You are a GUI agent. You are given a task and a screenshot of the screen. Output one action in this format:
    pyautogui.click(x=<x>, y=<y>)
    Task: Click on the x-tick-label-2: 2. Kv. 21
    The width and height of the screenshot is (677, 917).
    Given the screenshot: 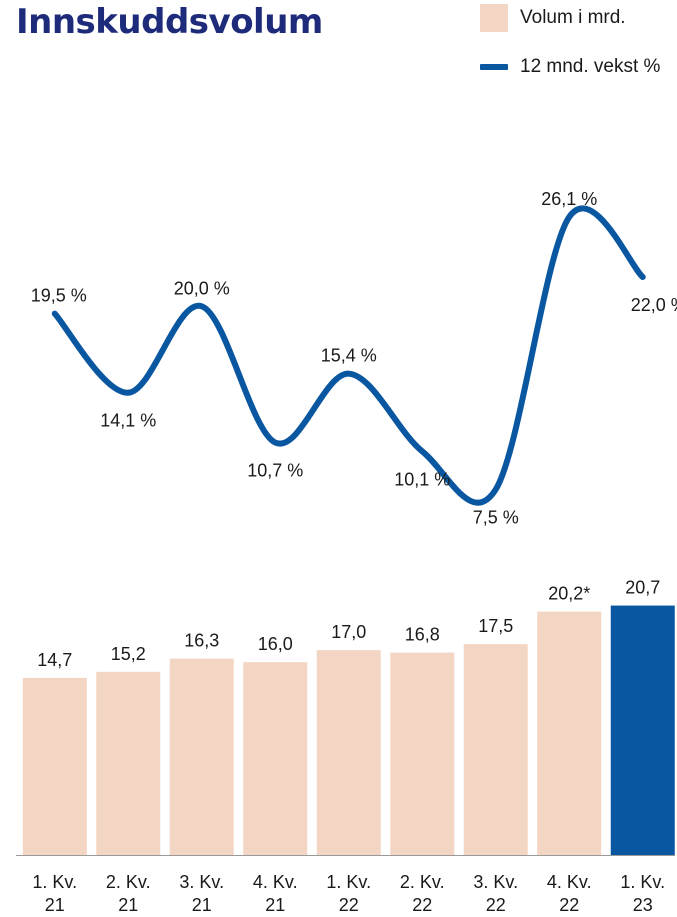 What is the action you would take?
    pyautogui.click(x=128, y=893)
    